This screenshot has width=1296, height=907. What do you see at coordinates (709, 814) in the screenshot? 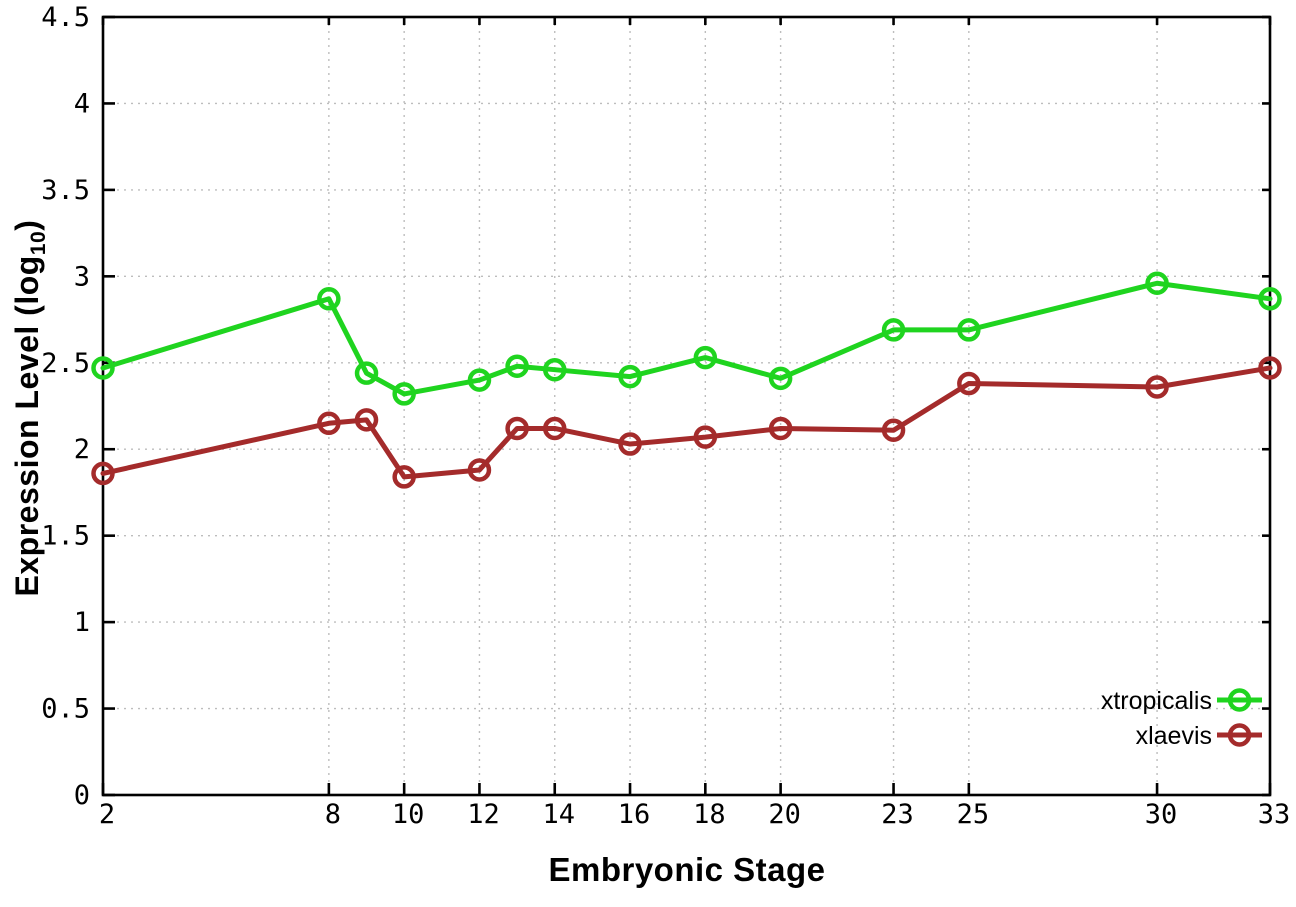
I see `x-tick-label: 18` at bounding box center [709, 814].